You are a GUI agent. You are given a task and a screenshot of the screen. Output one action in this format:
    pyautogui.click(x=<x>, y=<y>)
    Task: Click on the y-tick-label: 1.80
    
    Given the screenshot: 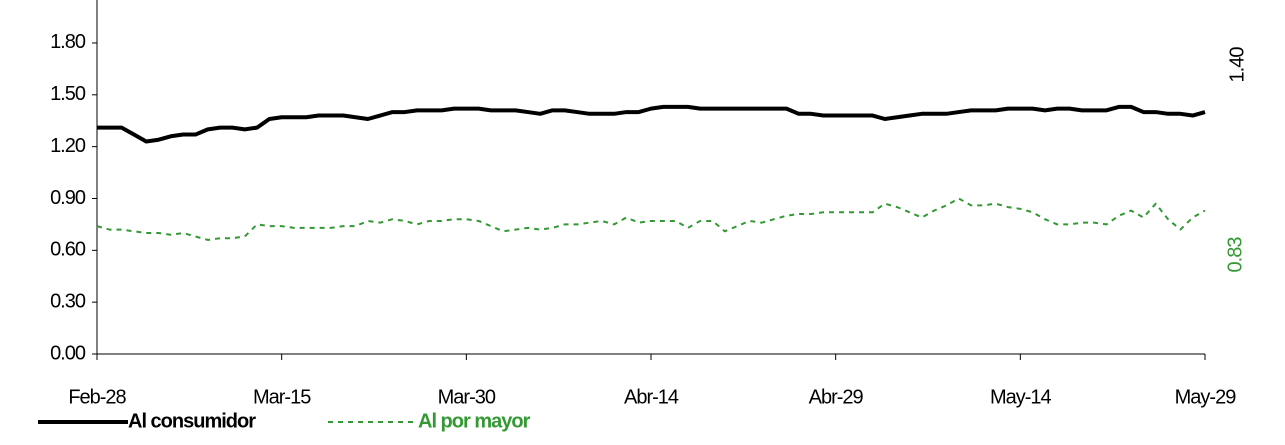 What is the action you would take?
    pyautogui.click(x=68, y=42)
    